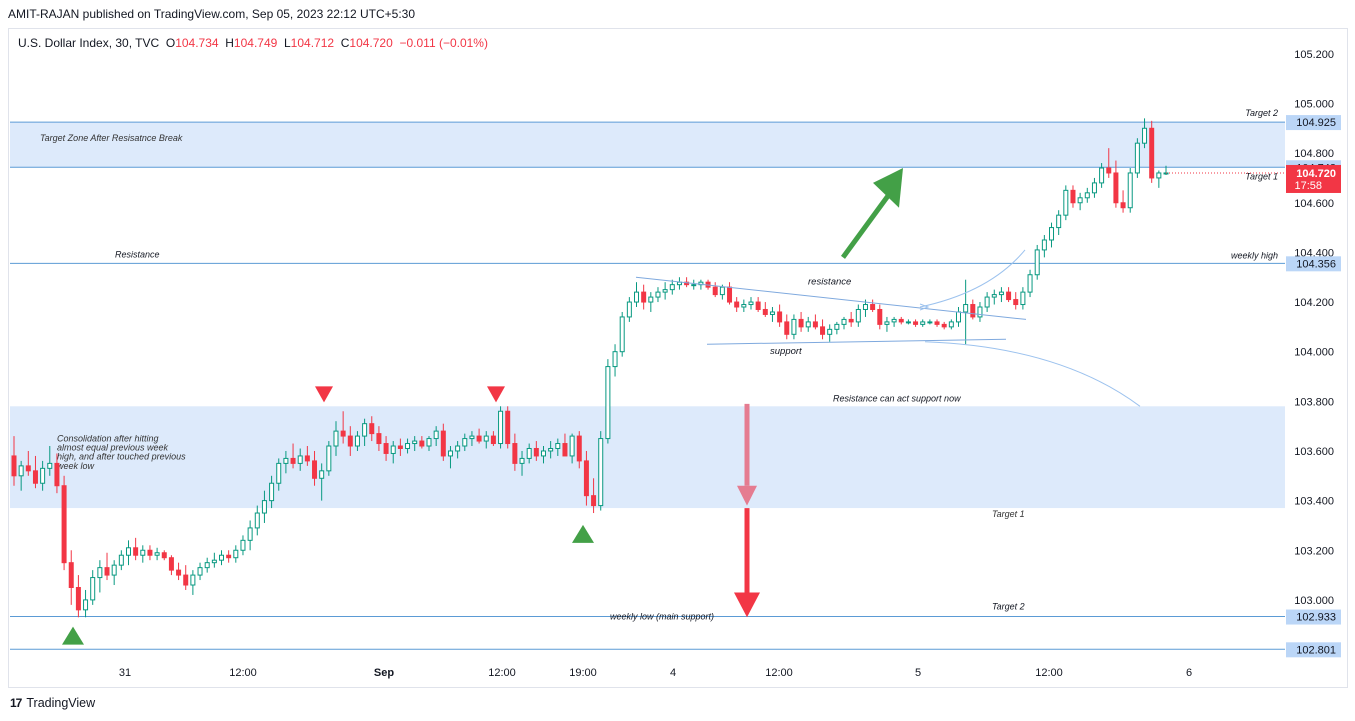 This screenshot has height=721, width=1355. I want to click on last-price-box, so click(1313, 178).